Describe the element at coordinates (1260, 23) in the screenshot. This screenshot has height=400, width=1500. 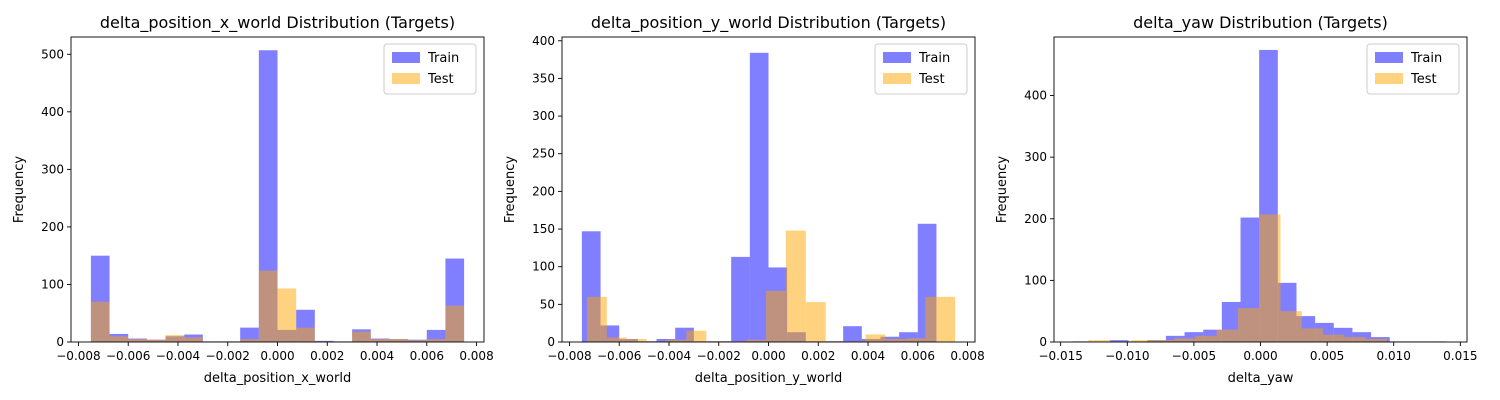
I see `chart-title: delta_yaw Distribution (Targets)` at that location.